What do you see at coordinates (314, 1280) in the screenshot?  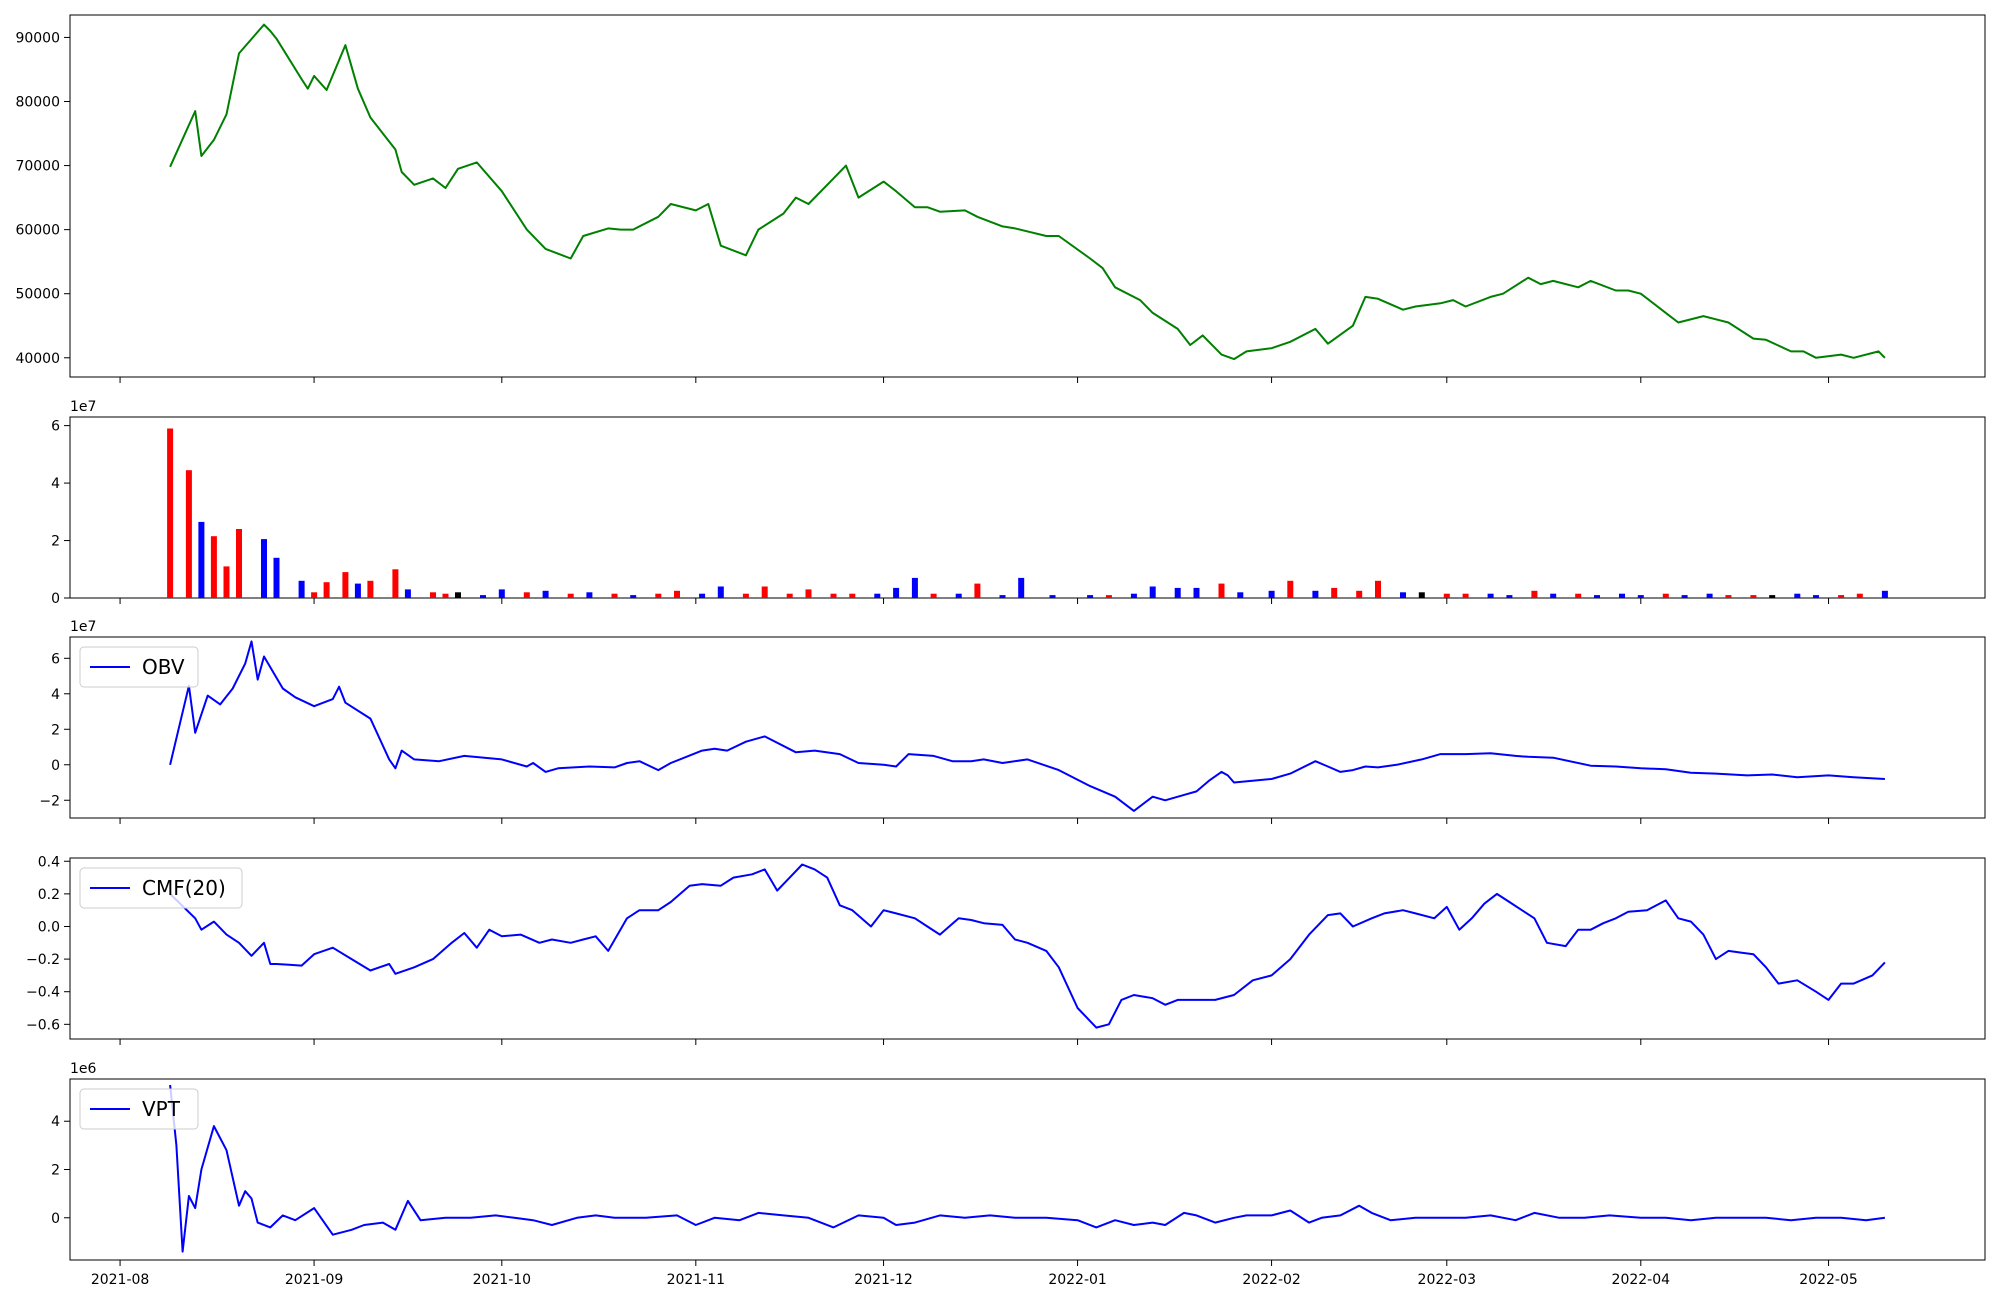 I see `xtick-label: 2021-09` at bounding box center [314, 1280].